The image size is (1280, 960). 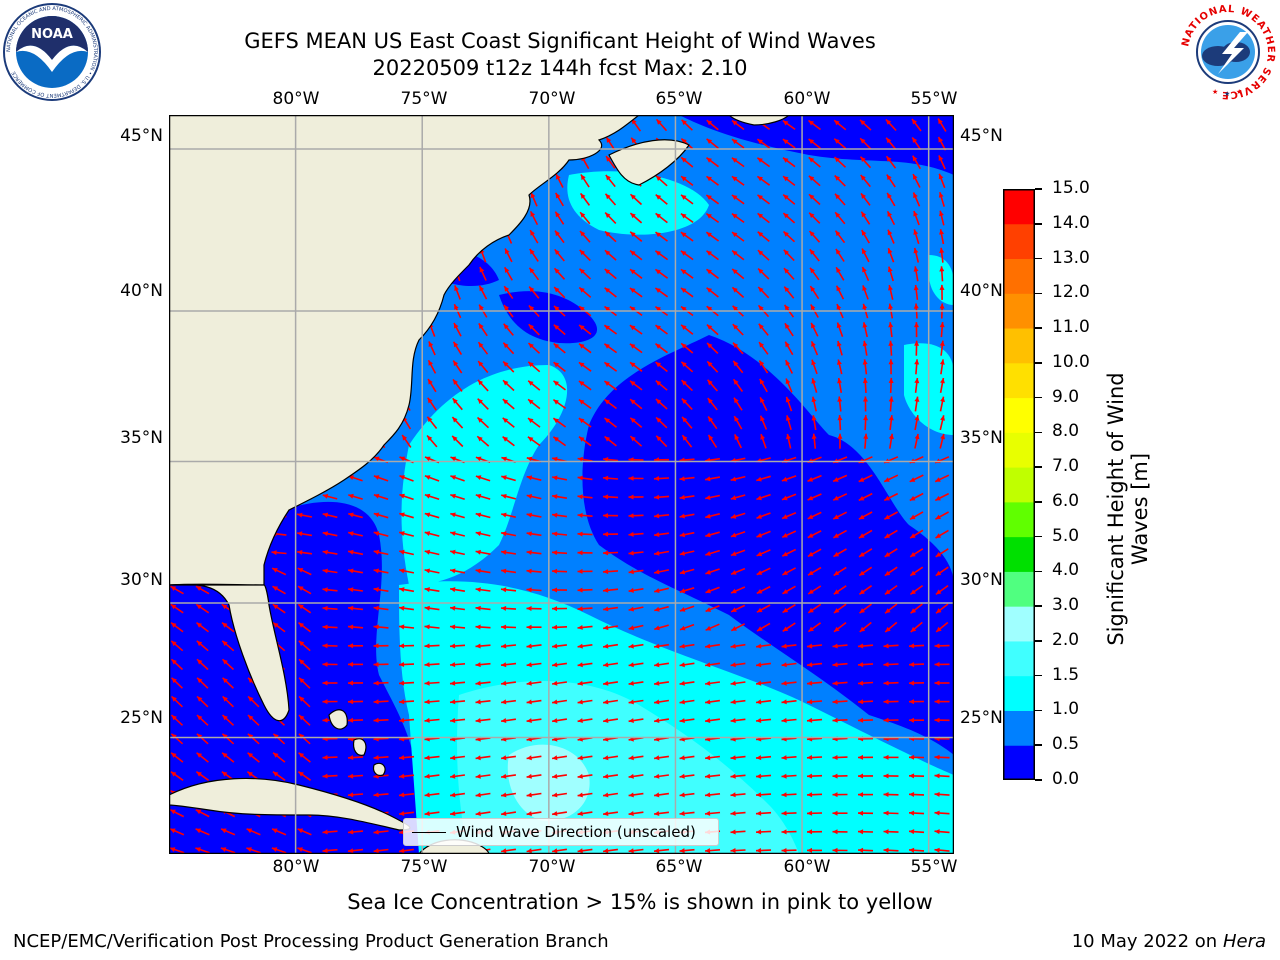 I want to click on colorbar-tick-label: 0.5, so click(x=1066, y=744).